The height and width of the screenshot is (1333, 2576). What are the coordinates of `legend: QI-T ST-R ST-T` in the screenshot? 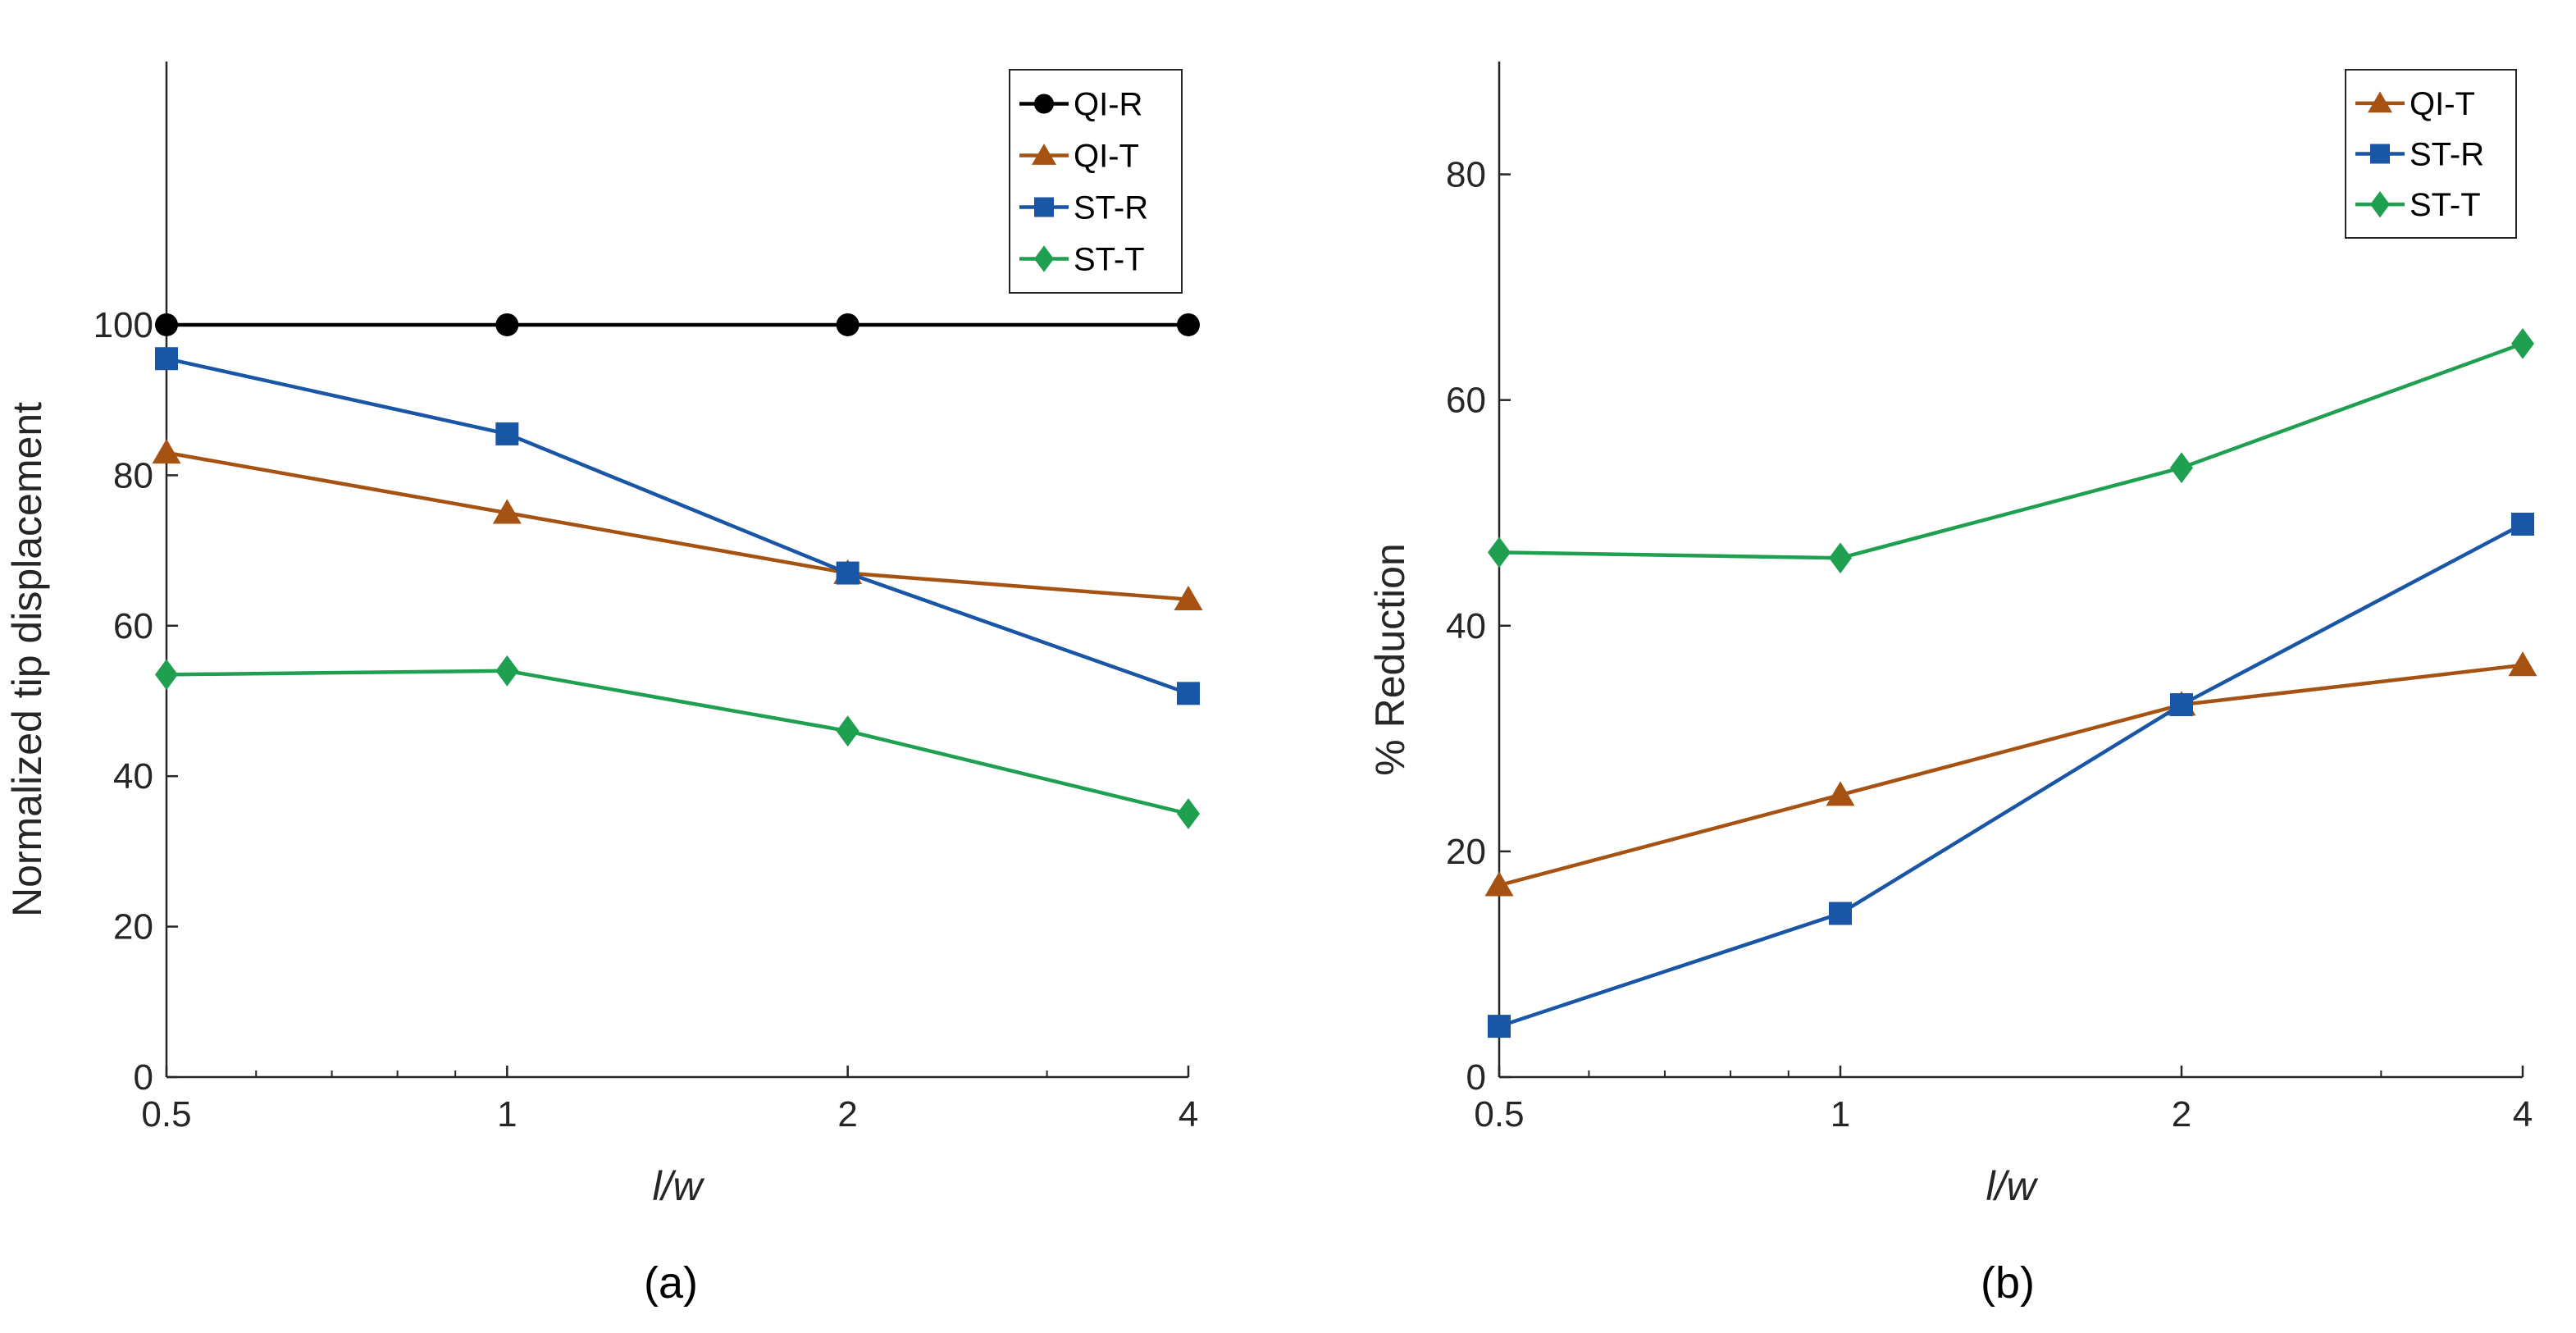 It's located at (2431, 154).